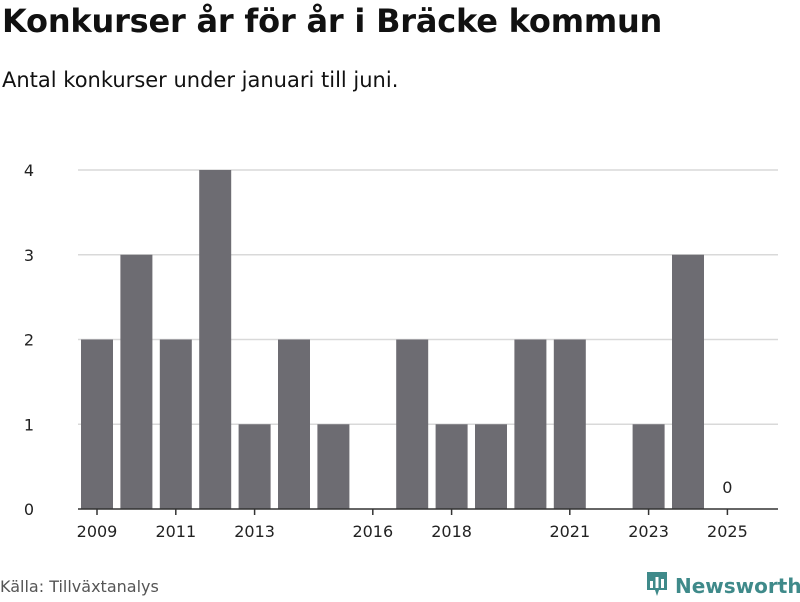 The height and width of the screenshot is (602, 800). Describe the element at coordinates (175, 531) in the screenshot. I see `x-tick-label: 2011` at that location.